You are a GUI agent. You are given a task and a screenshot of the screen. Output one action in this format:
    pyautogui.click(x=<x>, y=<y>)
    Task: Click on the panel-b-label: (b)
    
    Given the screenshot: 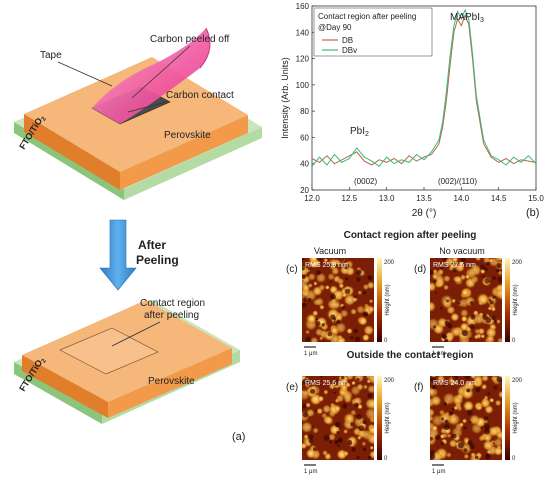 What is the action you would take?
    pyautogui.click(x=532, y=213)
    